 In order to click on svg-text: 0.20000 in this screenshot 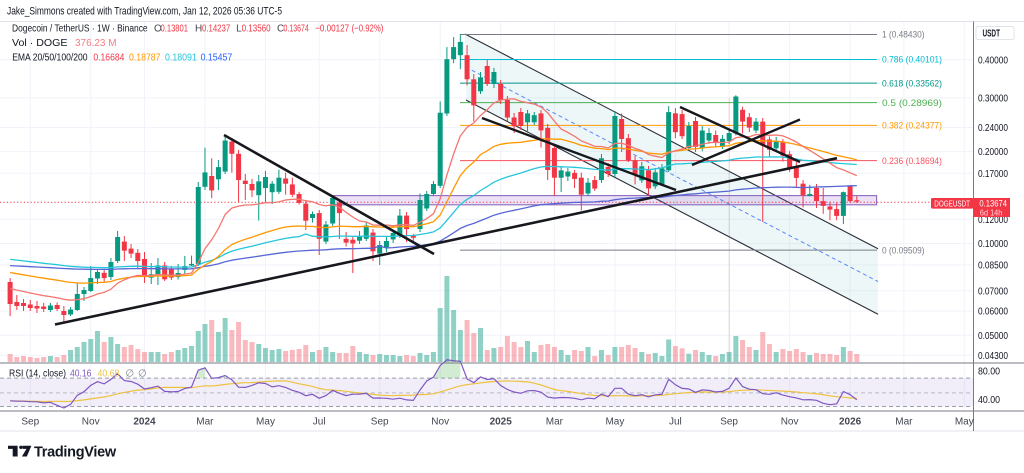, I will do `click(993, 152)`.